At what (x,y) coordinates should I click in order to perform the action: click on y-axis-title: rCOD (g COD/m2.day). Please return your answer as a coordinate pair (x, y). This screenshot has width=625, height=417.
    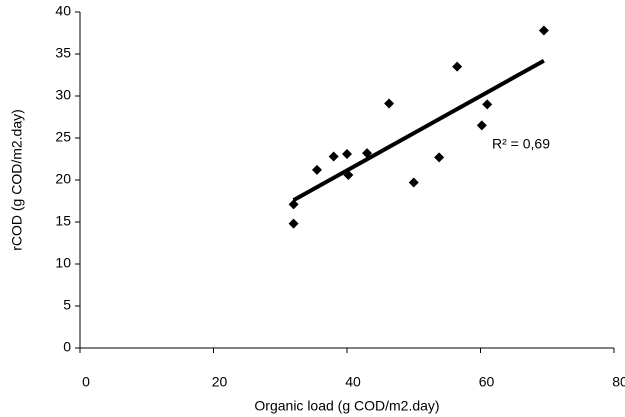
    Looking at the image, I should click on (17, 180).